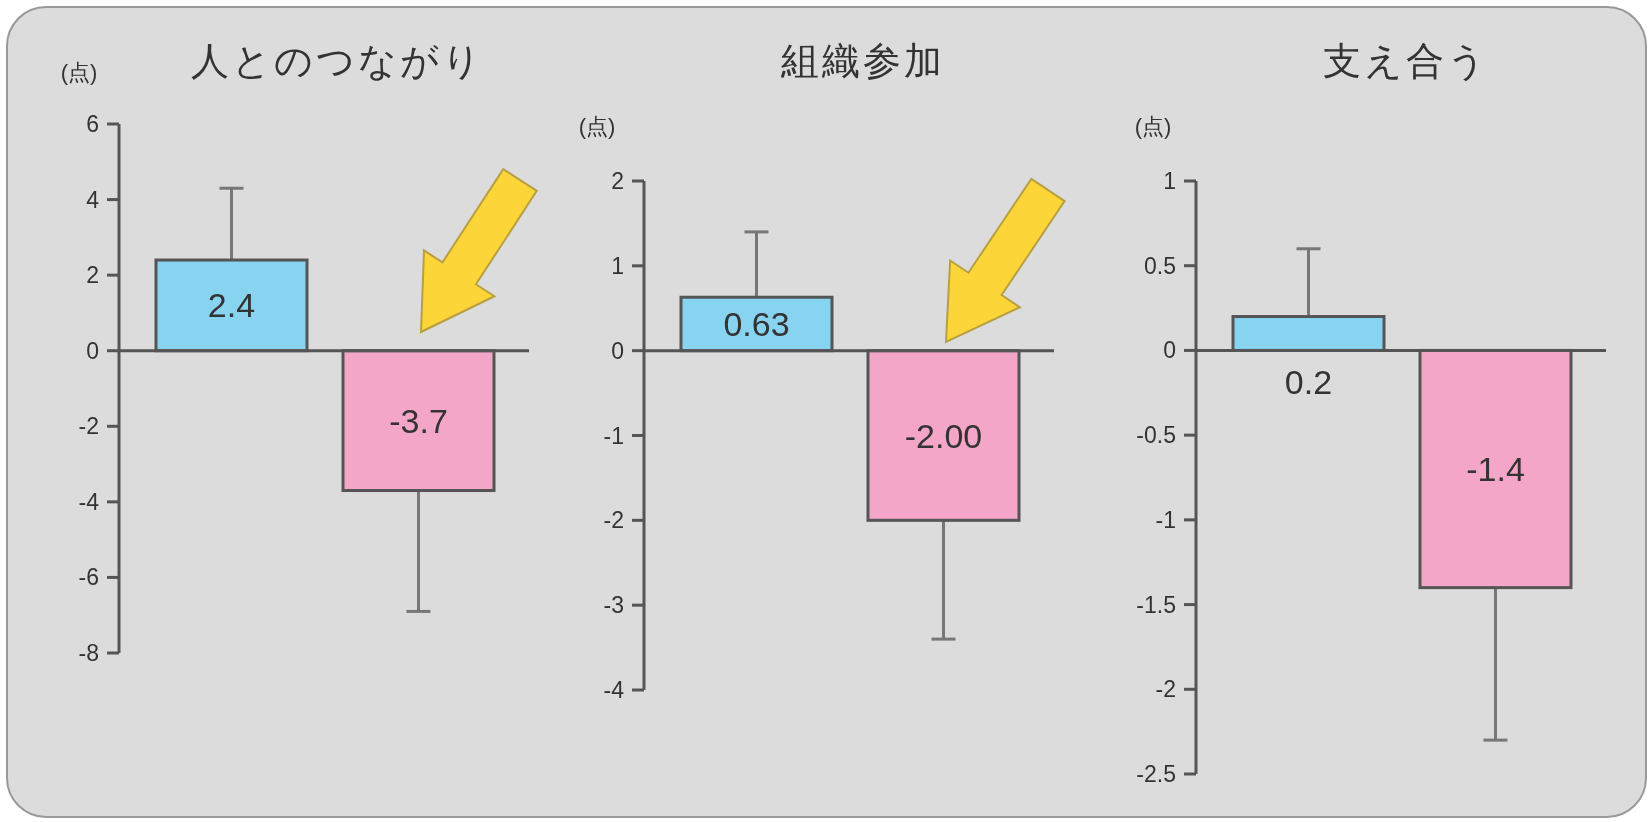 This screenshot has width=1651, height=822. Describe the element at coordinates (93, 199) in the screenshot. I see `y-tick-label: 4` at that location.